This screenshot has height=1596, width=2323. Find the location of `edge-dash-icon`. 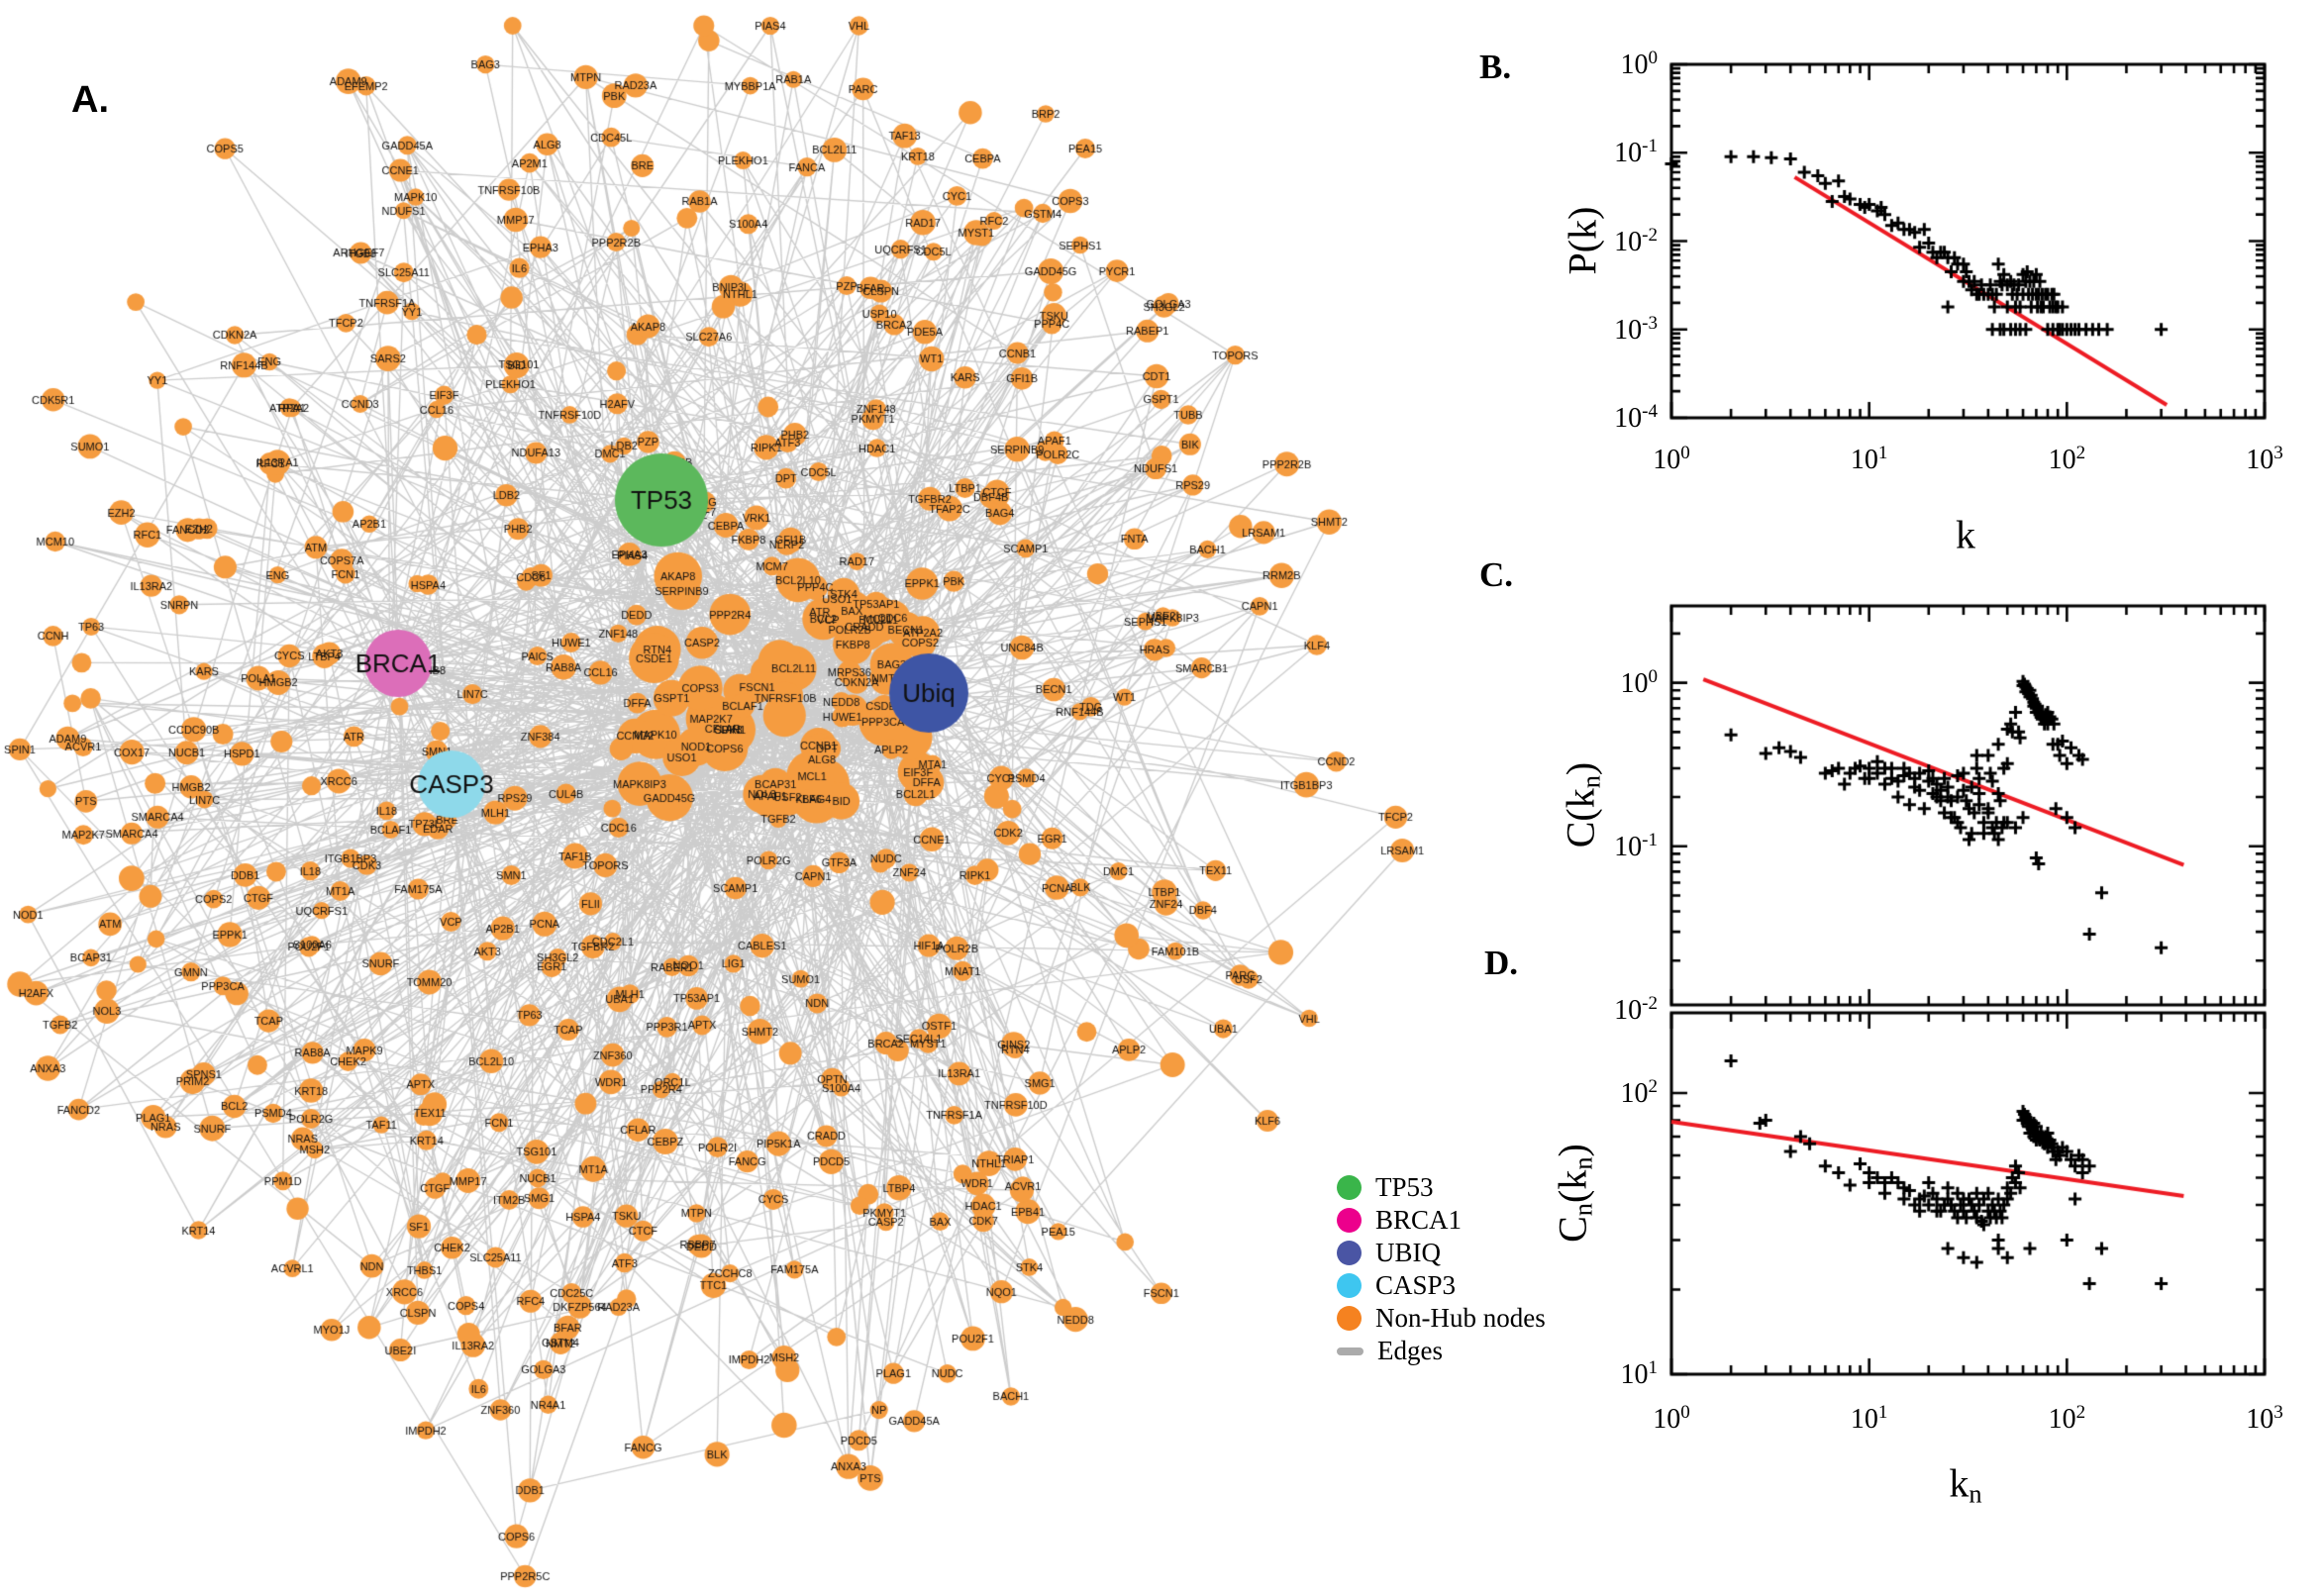

edge-dash-icon is located at coordinates (1351, 1351).